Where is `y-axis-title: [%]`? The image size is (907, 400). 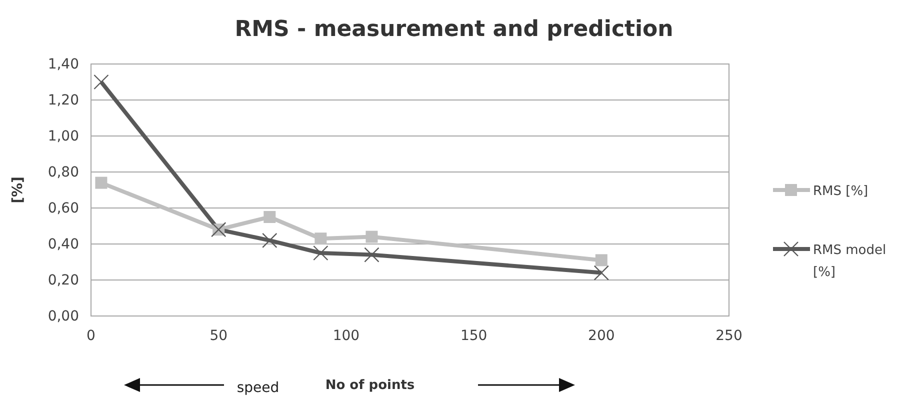
y-axis-title: [%] is located at coordinates (18, 190).